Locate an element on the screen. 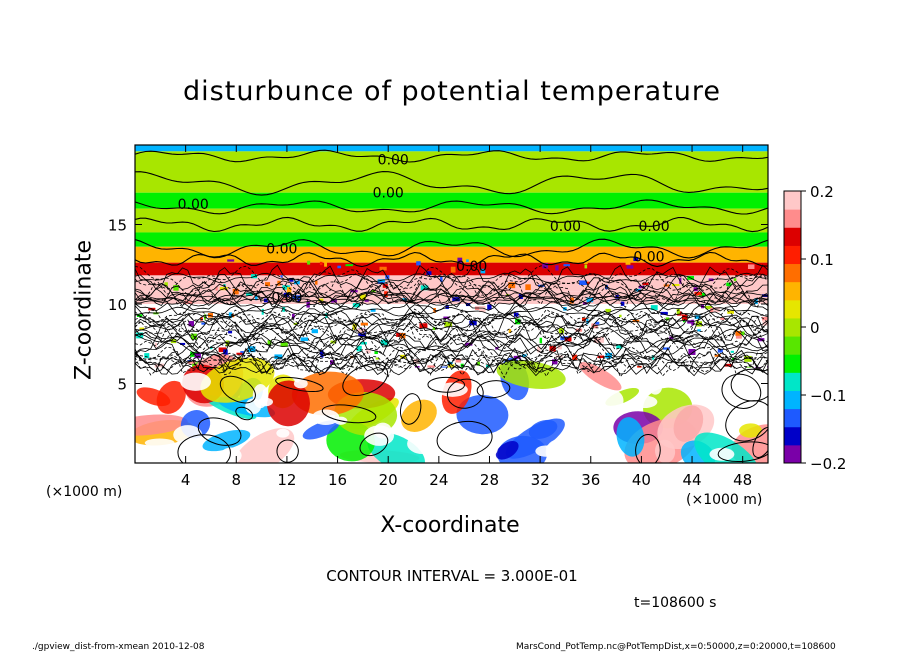  x-tick-label: 28 is located at coordinates (489, 480).